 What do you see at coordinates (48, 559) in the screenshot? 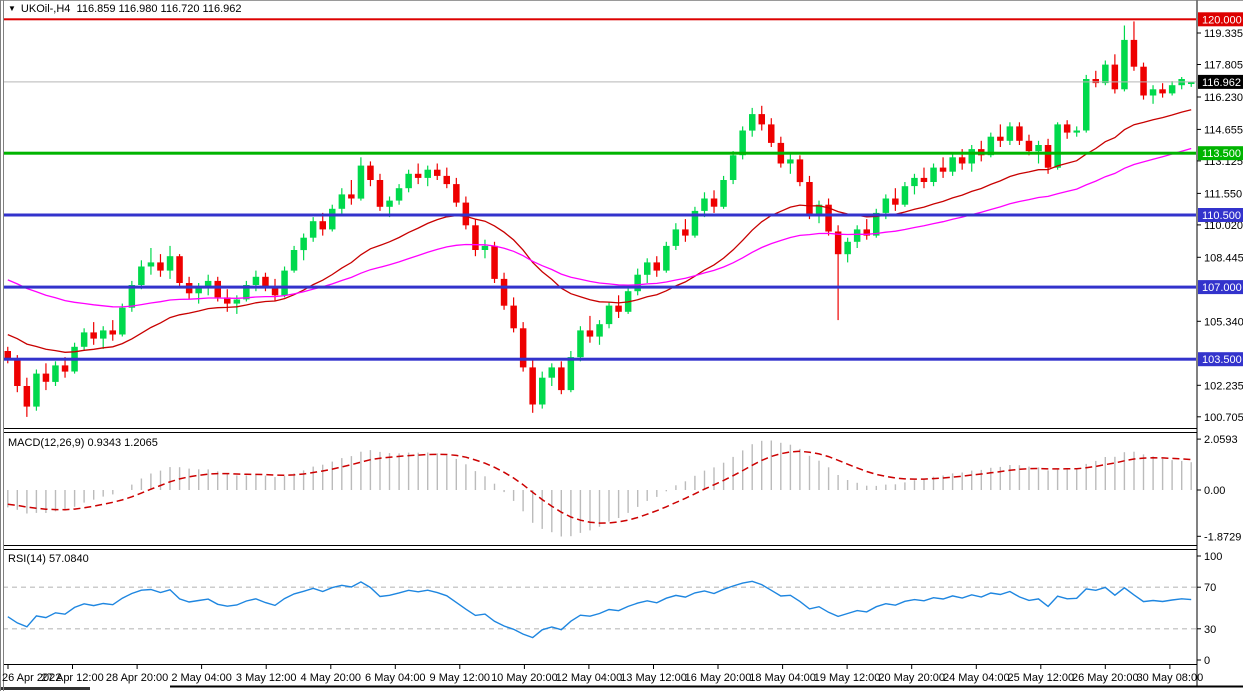
I see `rsi-label: RSI(14) 57.0840` at bounding box center [48, 559].